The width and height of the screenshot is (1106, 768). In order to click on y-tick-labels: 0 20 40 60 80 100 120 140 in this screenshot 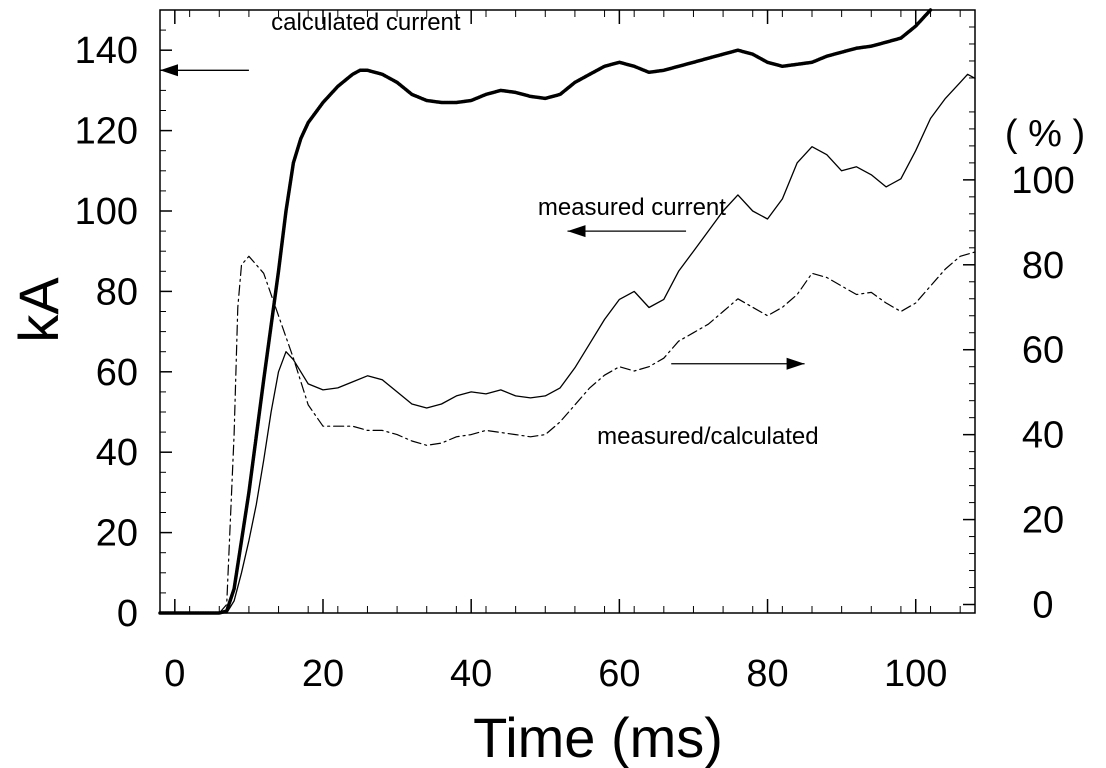, I will do `click(106, 332)`.